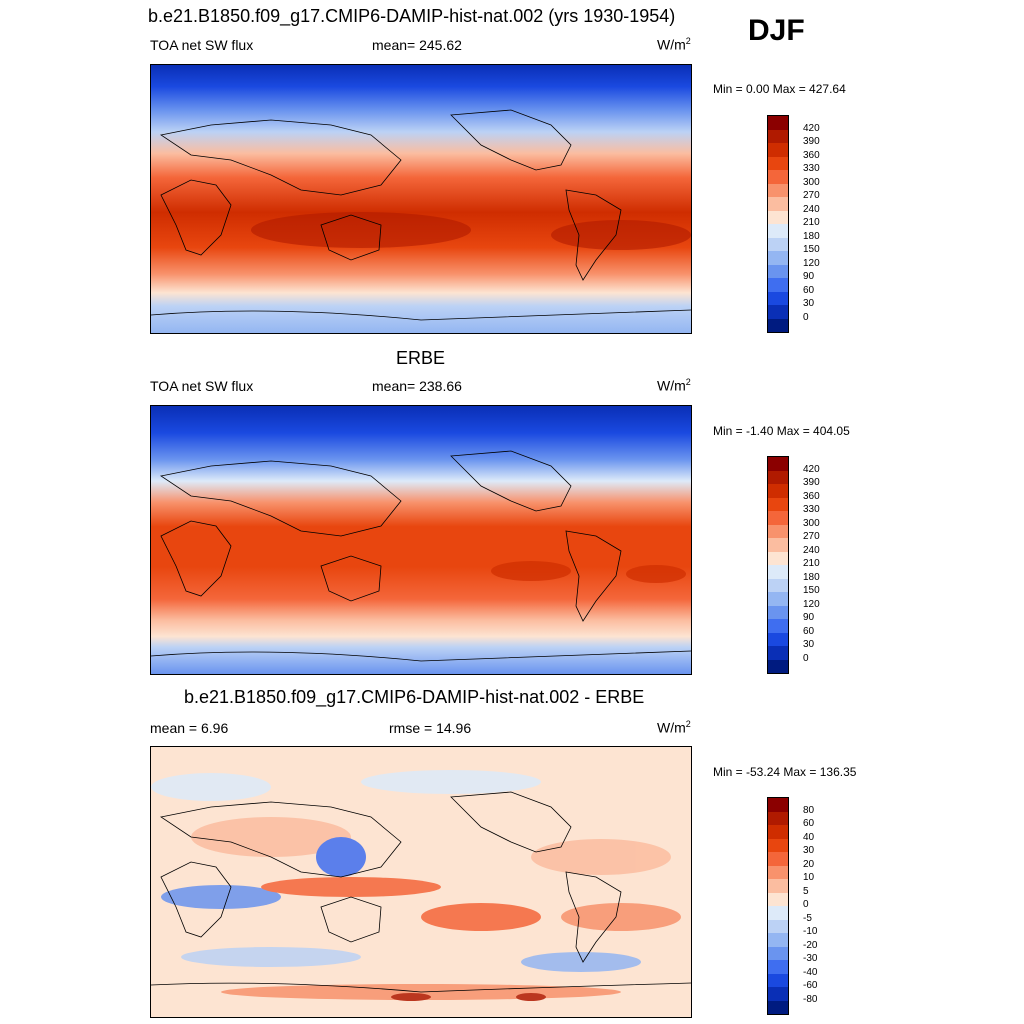  I want to click on panel3-unit-label: W/m2, so click(674, 727).